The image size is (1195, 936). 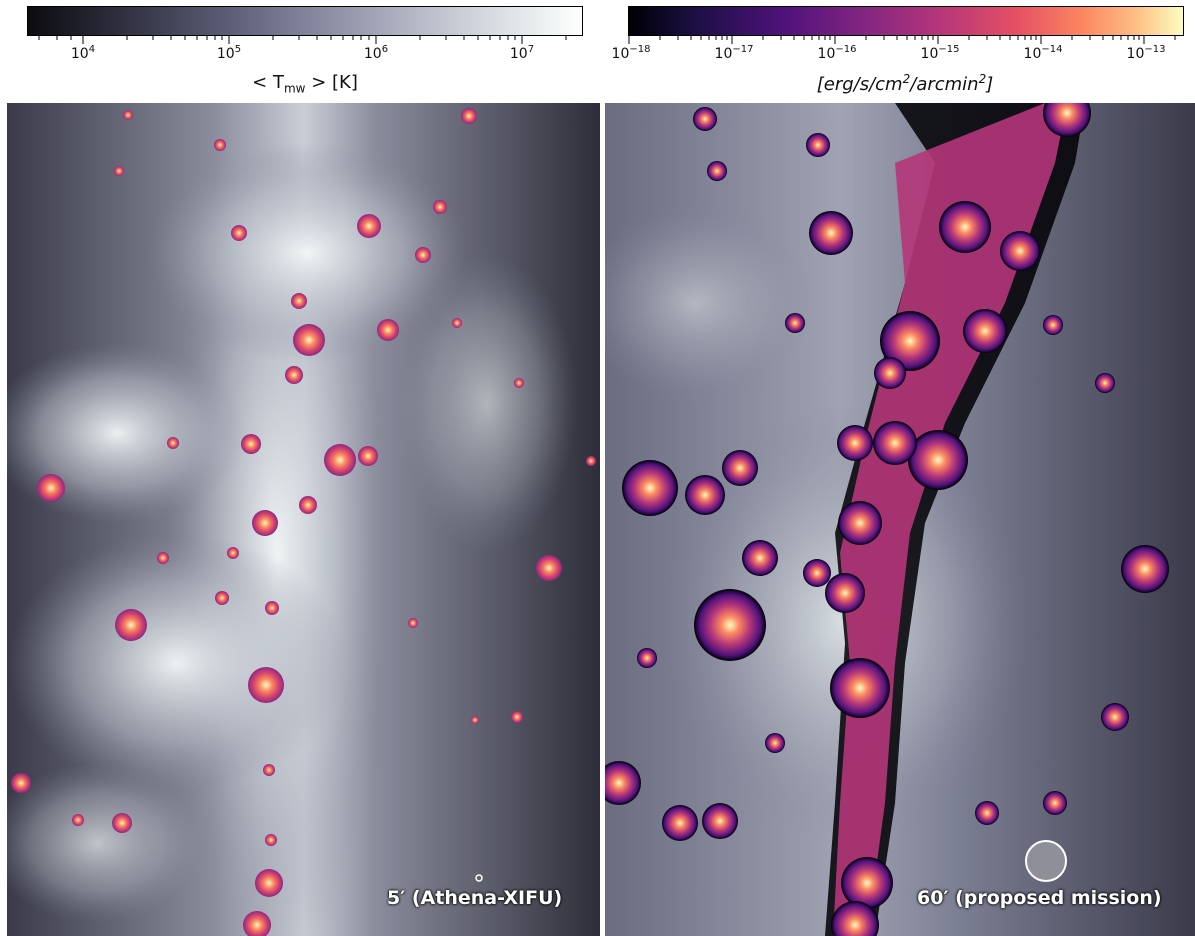 I want to click on right-tick-label: 10−14, so click(x=1043, y=53).